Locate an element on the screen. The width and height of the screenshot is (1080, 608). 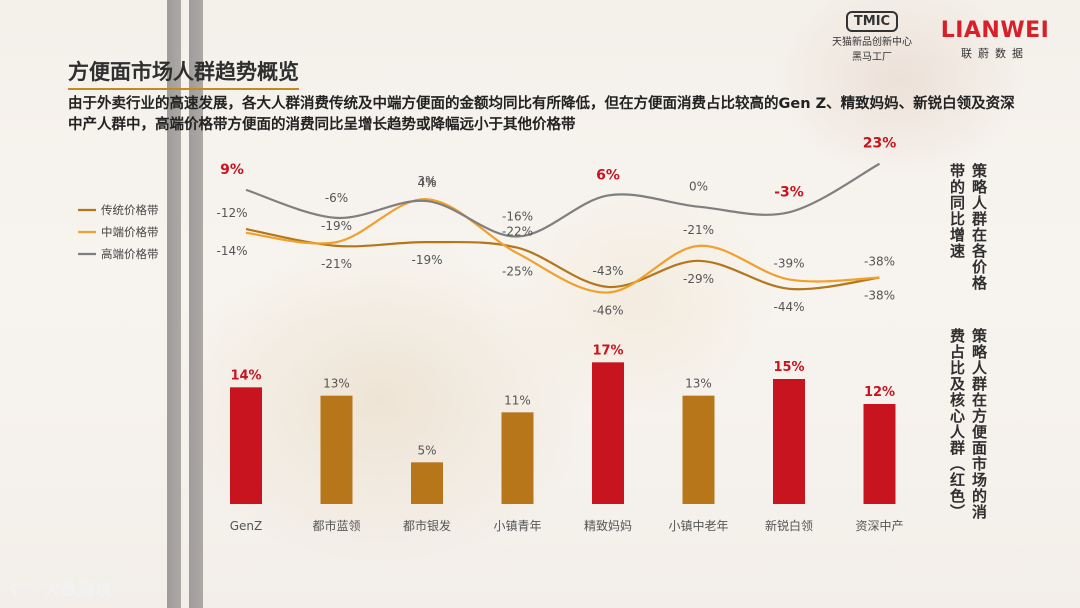
value-label-upper: -12% is located at coordinates (231, 213).